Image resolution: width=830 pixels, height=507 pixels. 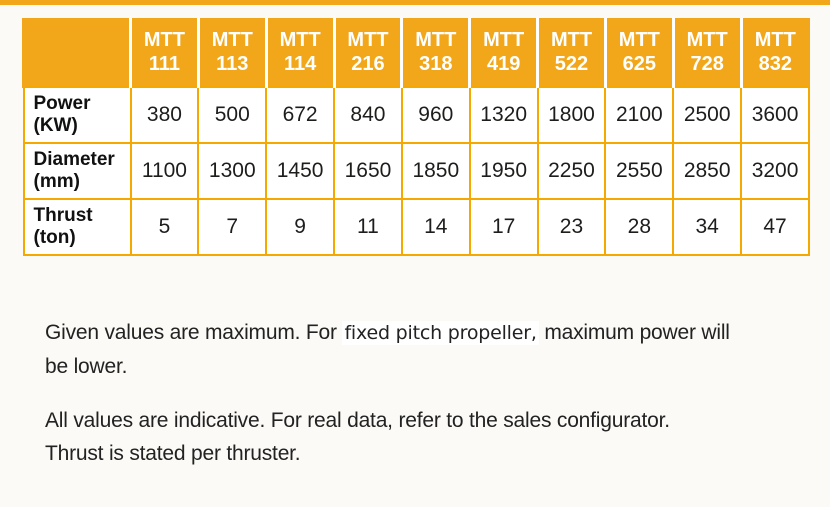 I want to click on model-number: 216, so click(x=368, y=64).